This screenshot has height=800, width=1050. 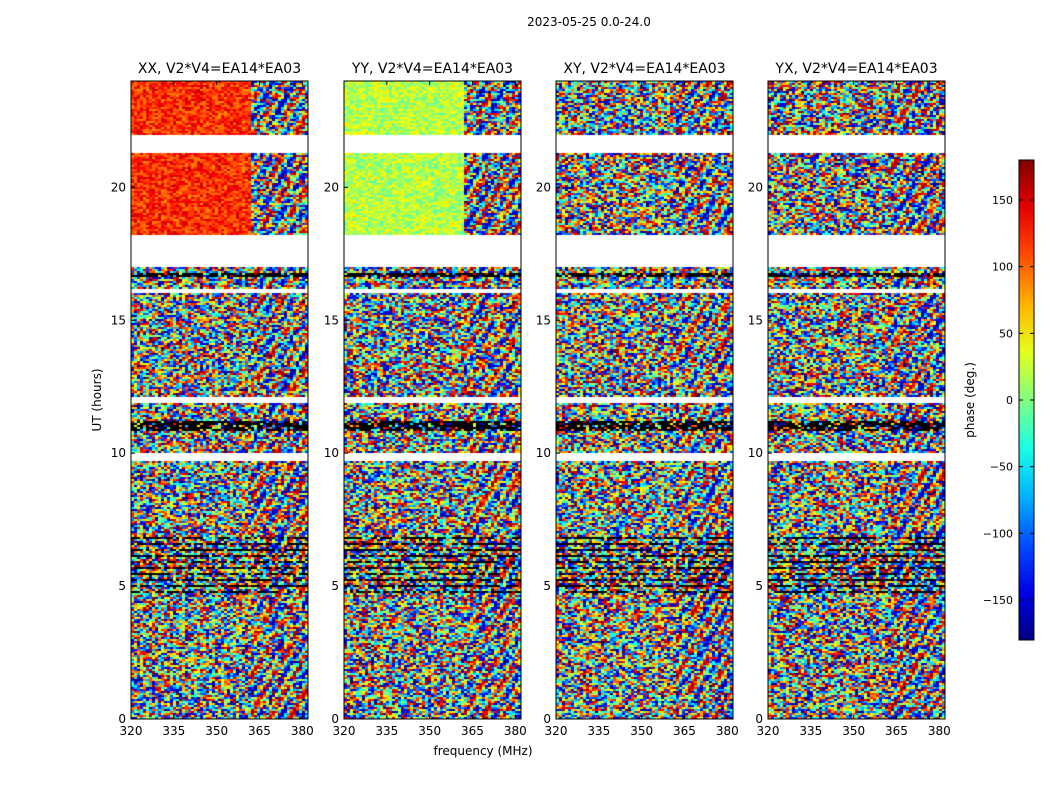 I want to click on colorbar: 150 100 50 0 −50 −100 −150, so click(x=1009, y=400).